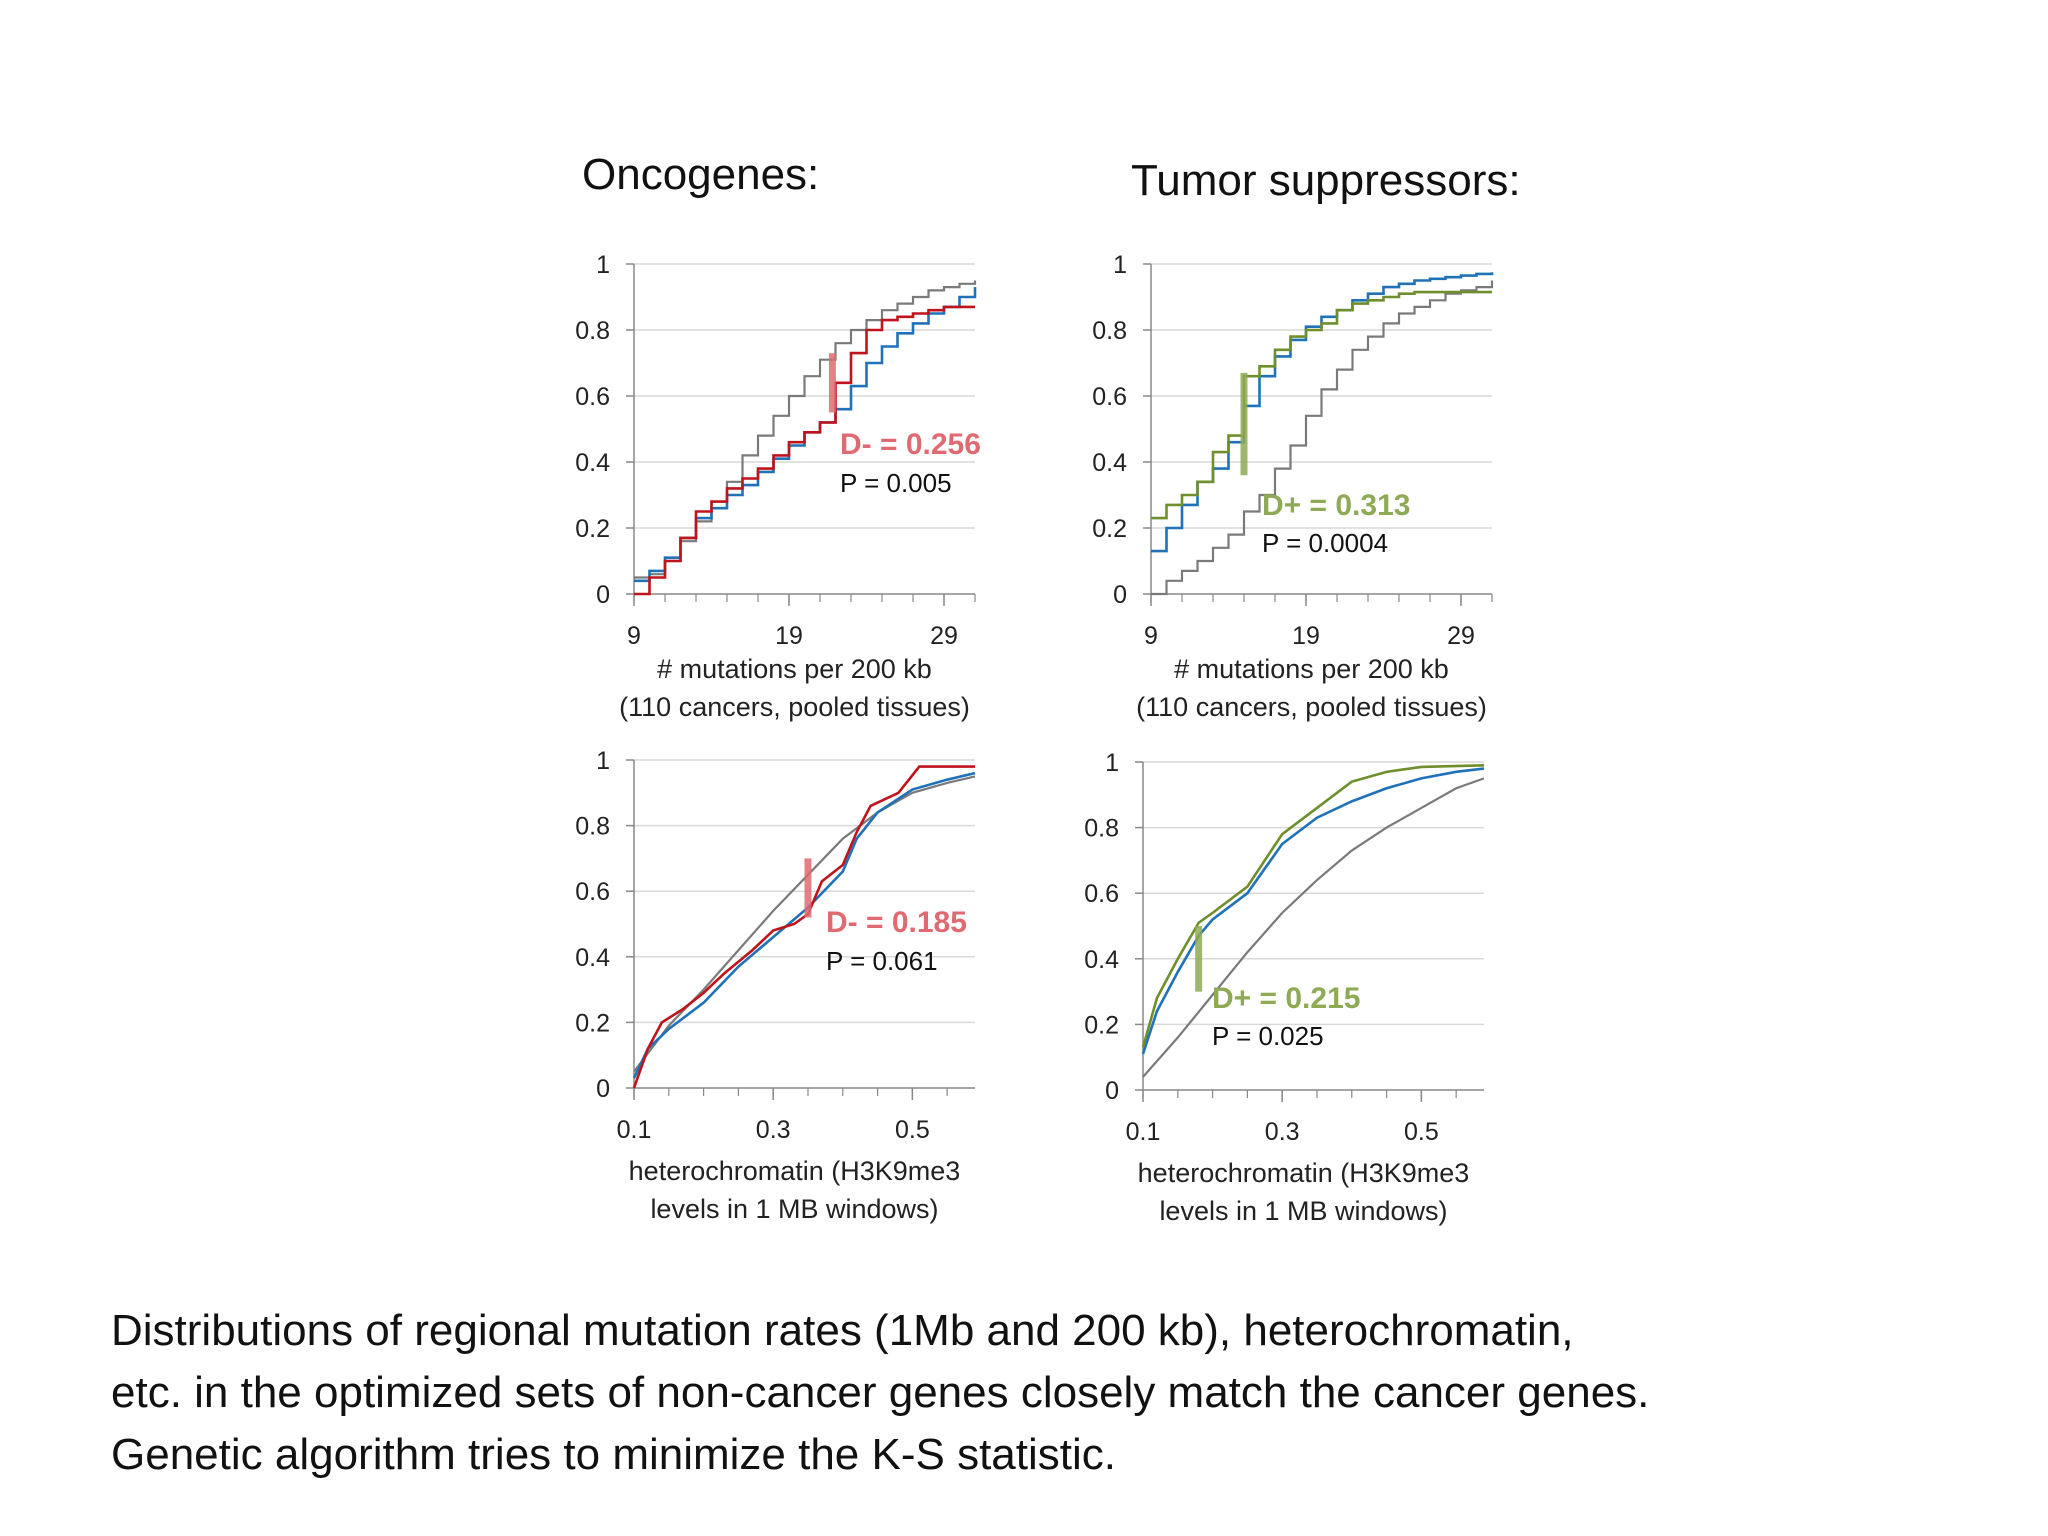 The height and width of the screenshot is (1536, 2048). Describe the element at coordinates (1268, 1036) in the screenshot. I see `p-value-label: P = 0.025` at that location.